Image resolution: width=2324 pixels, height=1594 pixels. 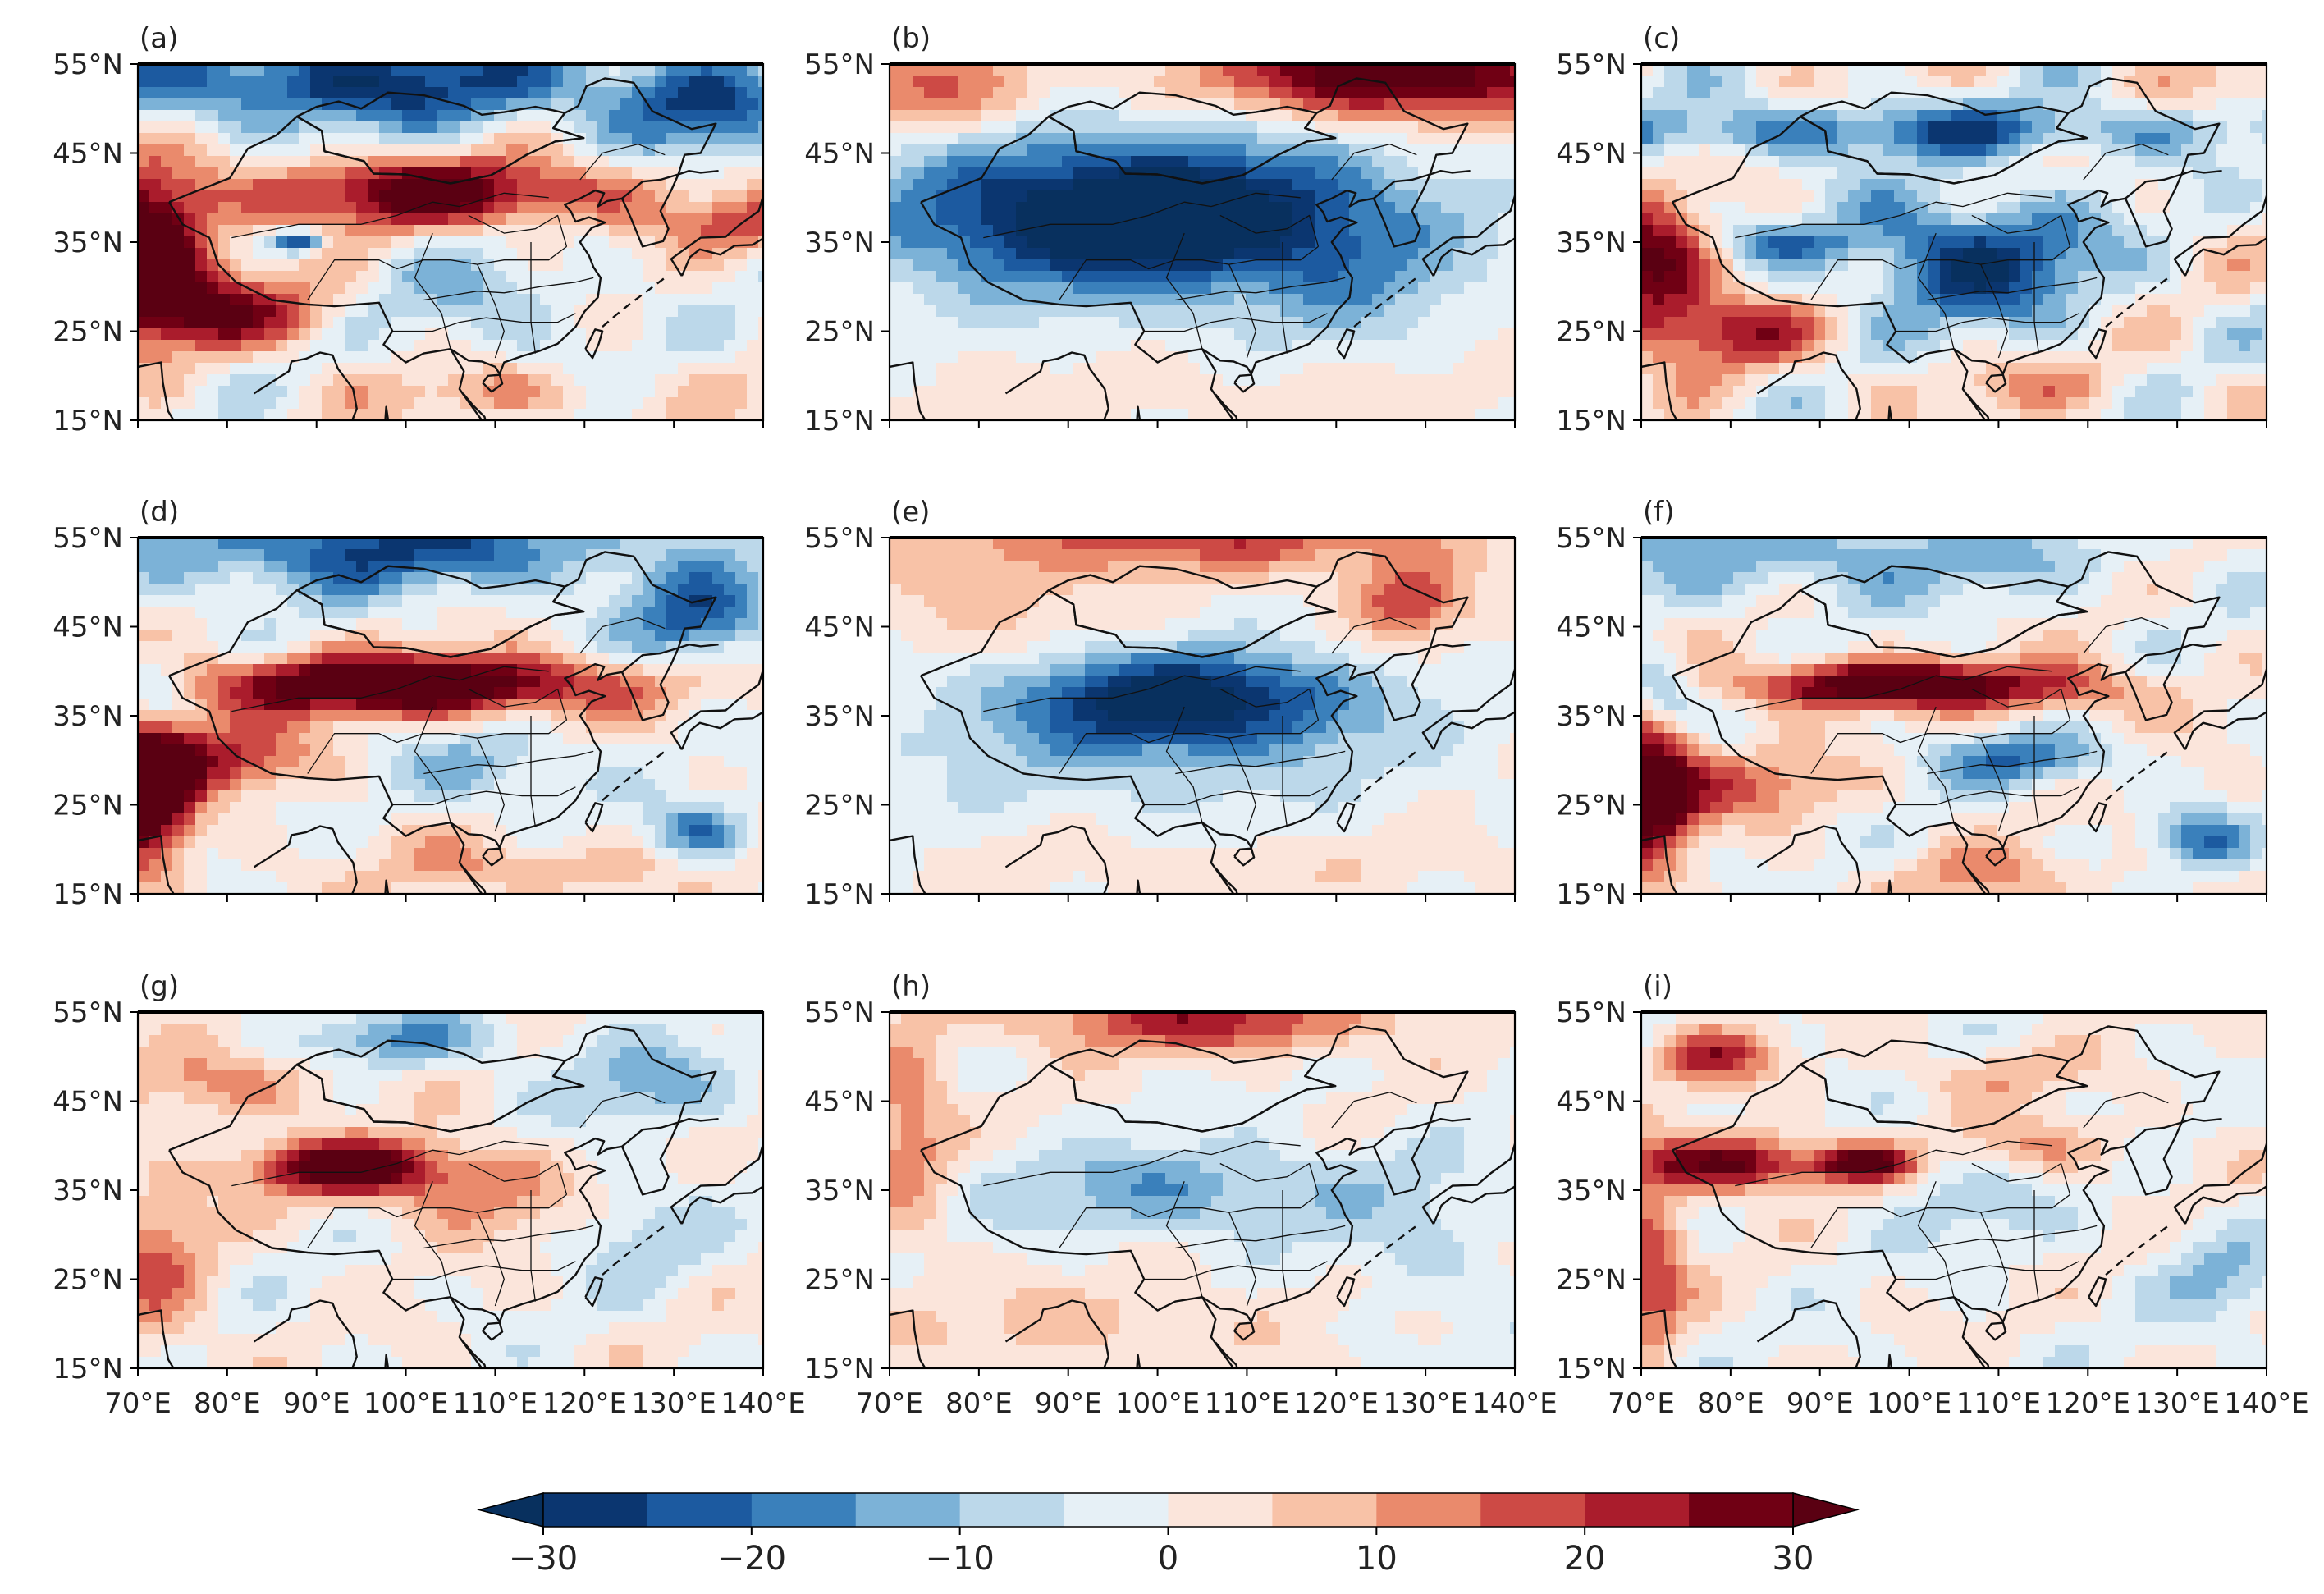 I want to click on colorbar-tick-label: 10, so click(x=1377, y=1559).